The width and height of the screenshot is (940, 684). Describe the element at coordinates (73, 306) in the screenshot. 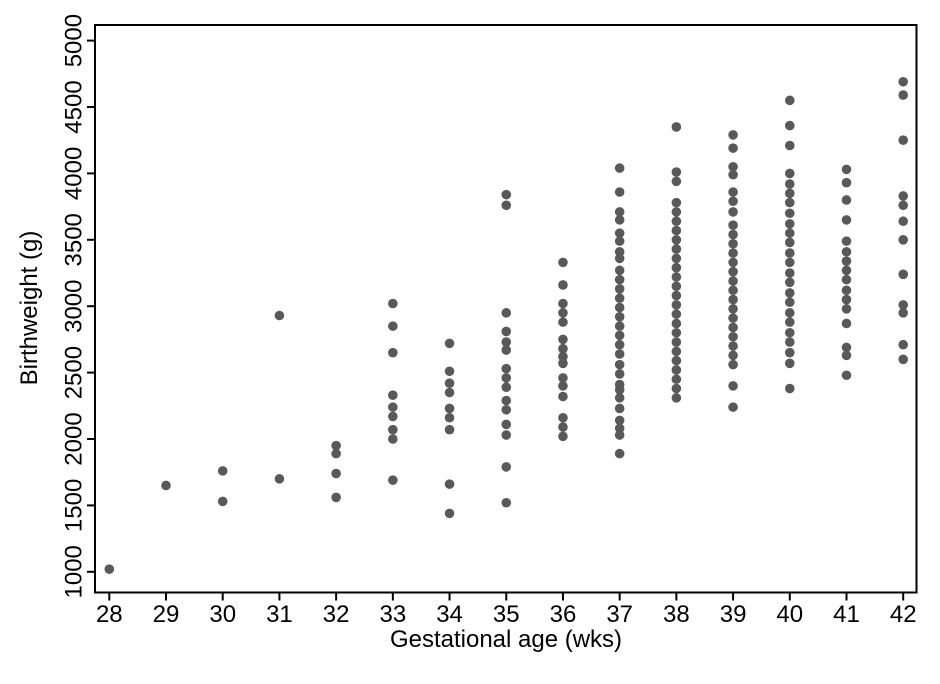

I see `y-tick-label: 3000` at that location.